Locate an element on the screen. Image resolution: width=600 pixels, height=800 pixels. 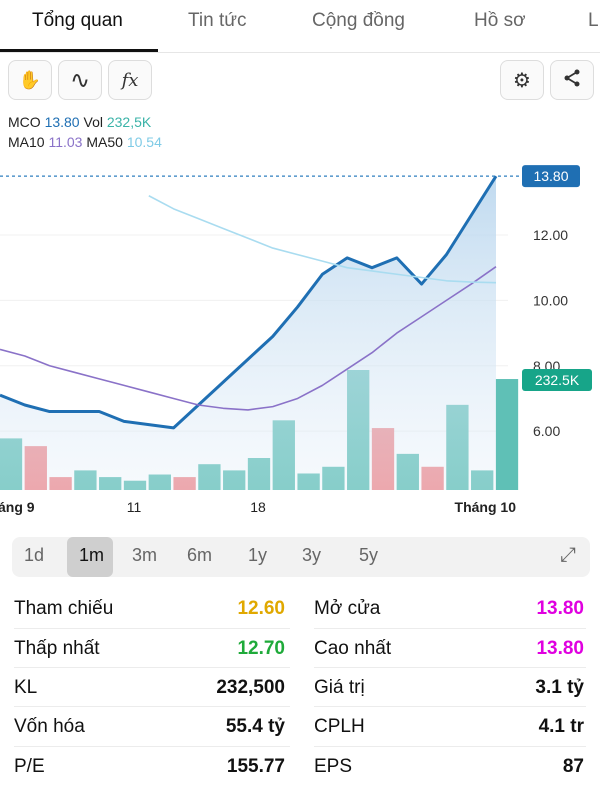
ma50-label: MA50 is located at coordinates (104, 142).